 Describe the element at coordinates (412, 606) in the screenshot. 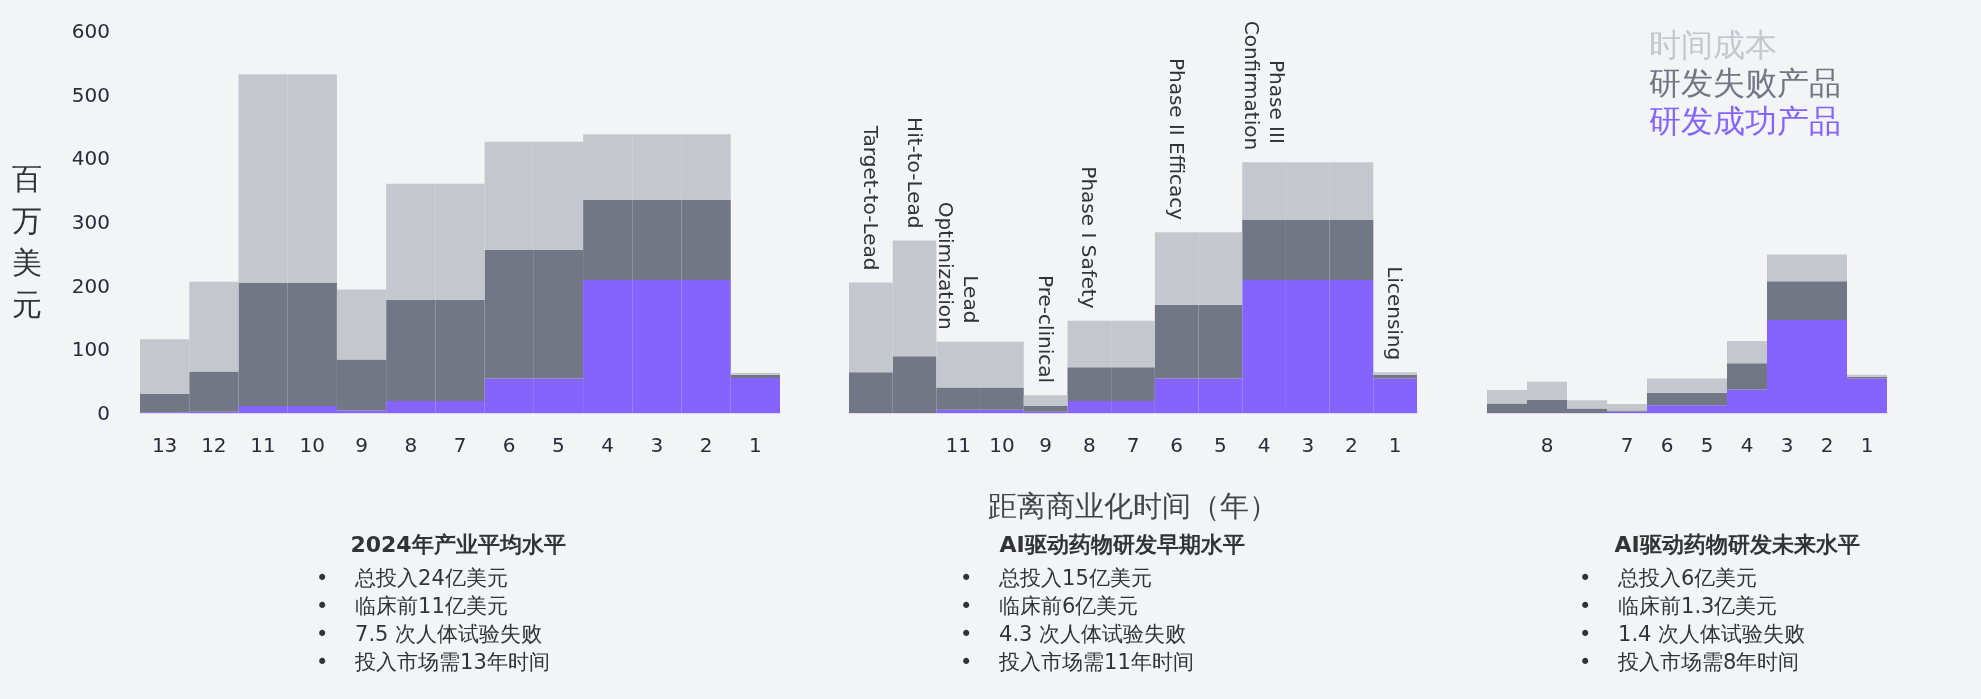

I see `text: • 临床前11亿美元` at that location.